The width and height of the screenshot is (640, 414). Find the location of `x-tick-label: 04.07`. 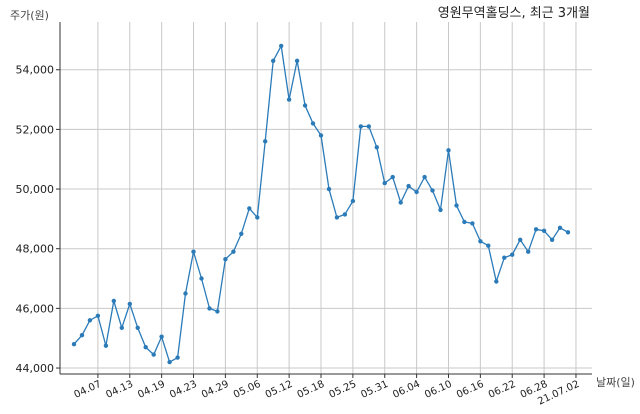

x-tick-label: 04.07 is located at coordinates (88, 390).